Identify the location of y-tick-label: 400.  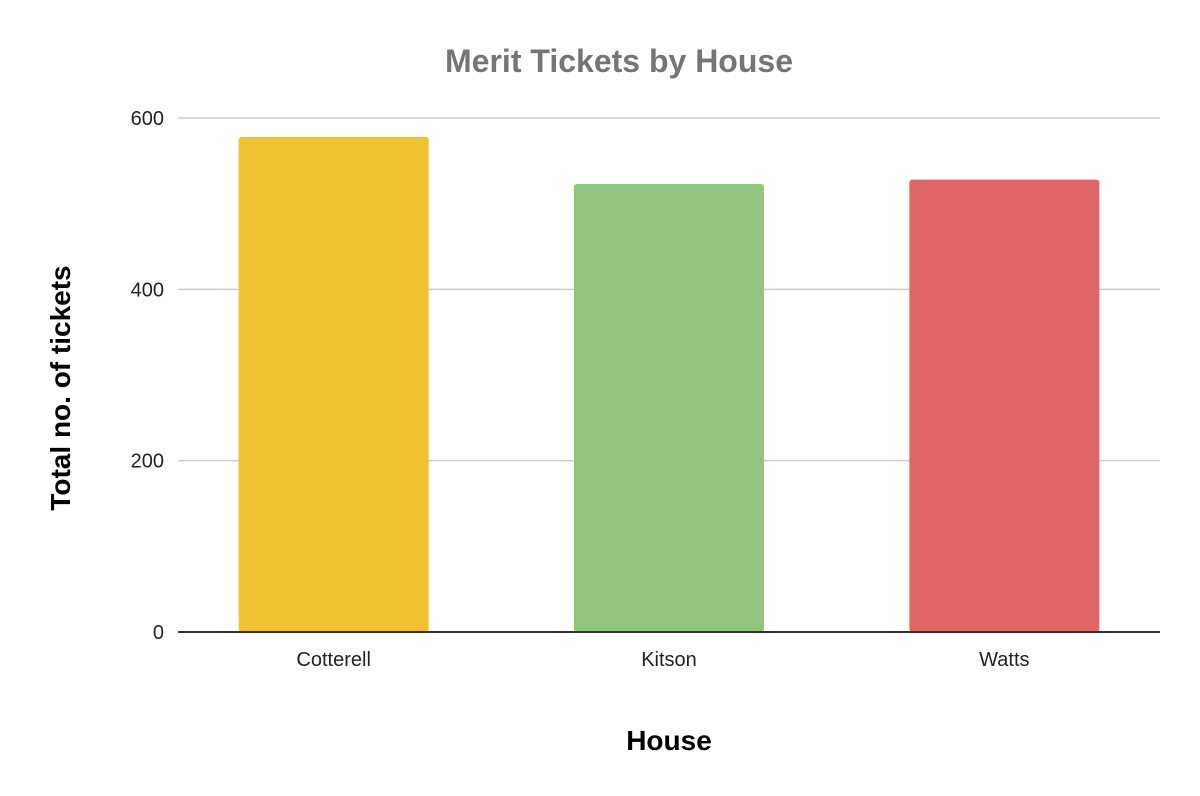
(147, 290).